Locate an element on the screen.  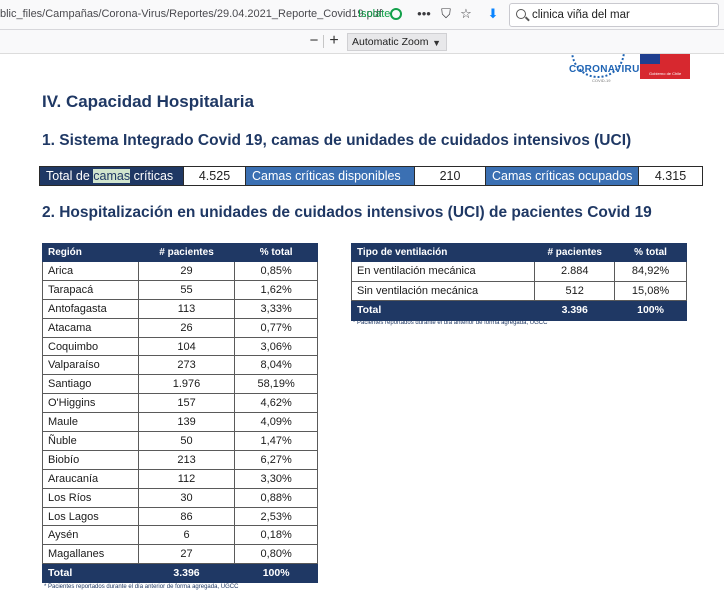
pdf-toolbar: − + Automatic Zoom ▼ is located at coordinates (362, 42).